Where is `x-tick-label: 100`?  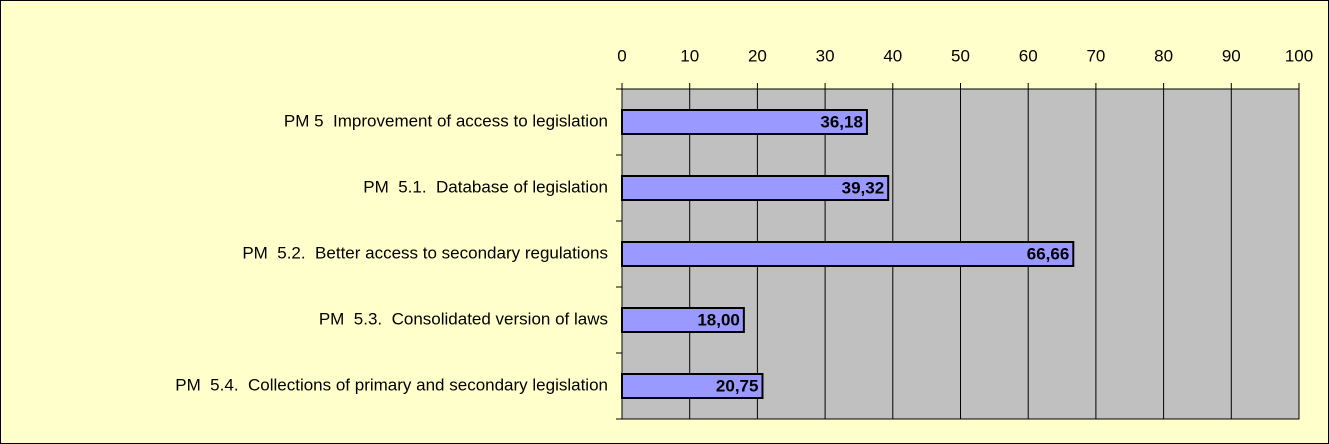
x-tick-label: 100 is located at coordinates (1299, 55).